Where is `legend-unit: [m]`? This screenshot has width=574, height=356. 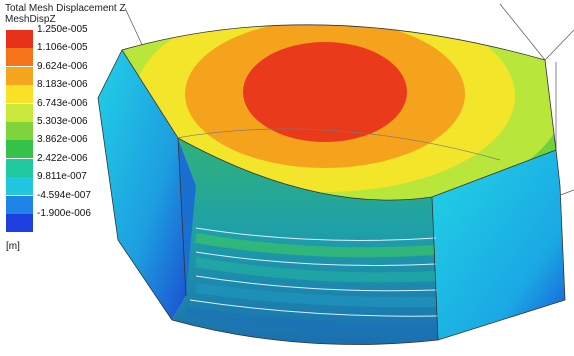 legend-unit: [m] is located at coordinates (13, 246).